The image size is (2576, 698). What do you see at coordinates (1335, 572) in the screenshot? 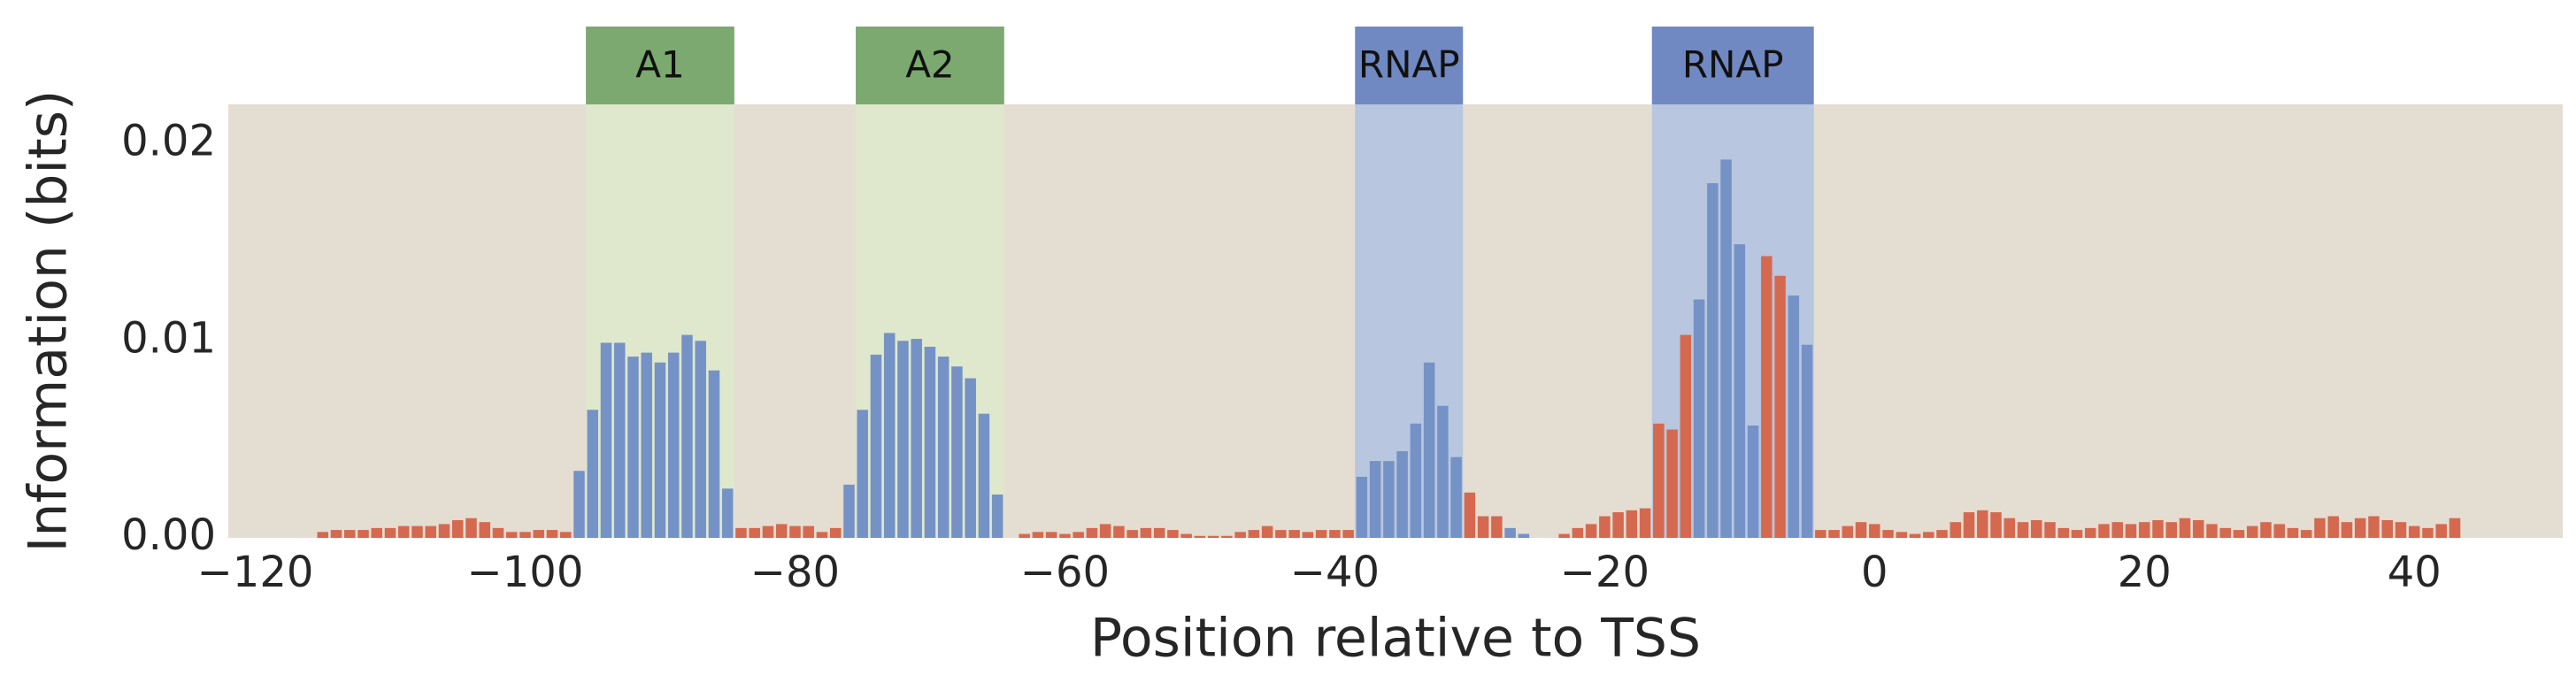
I see `x-tick-label: −40` at bounding box center [1335, 572].